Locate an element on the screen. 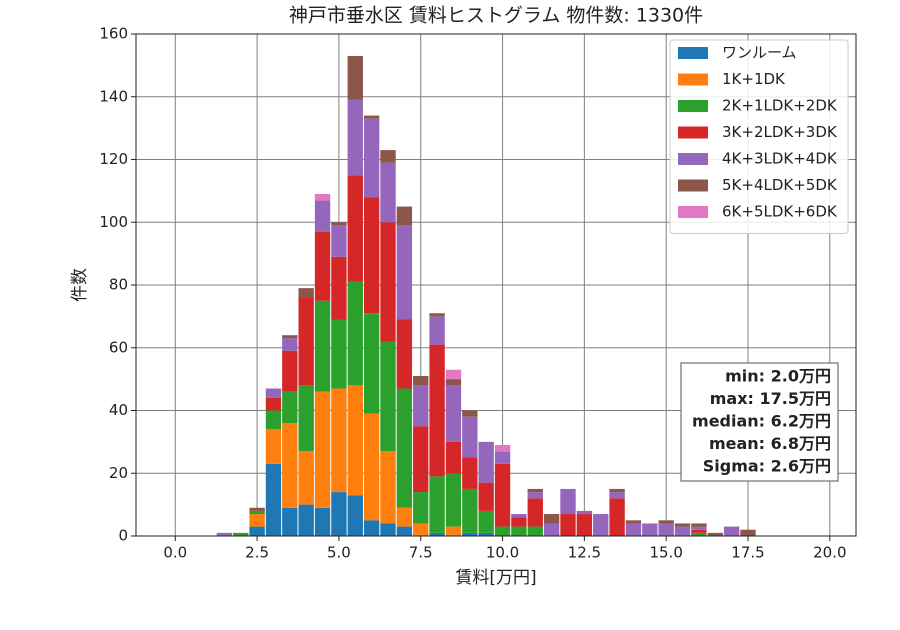  y-tick-label: 20 is located at coordinates (118, 473).